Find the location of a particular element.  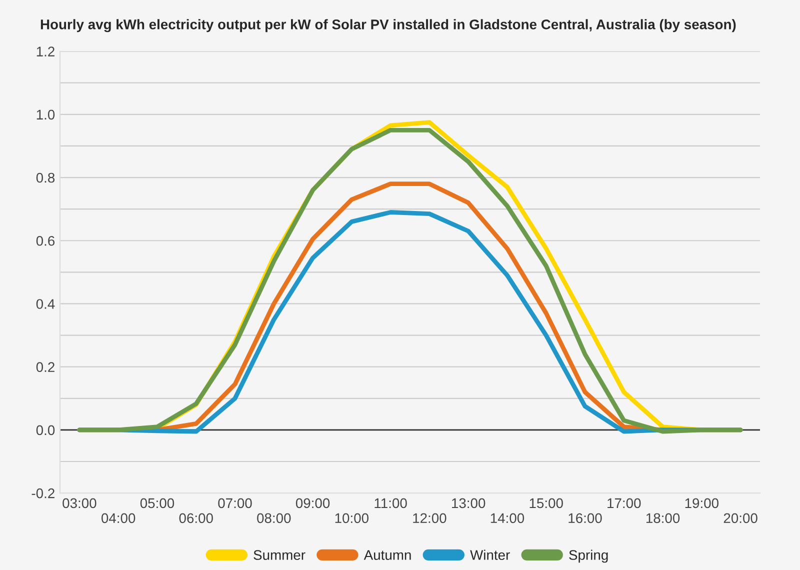

x-tick-label: 03:00 is located at coordinates (79, 503).